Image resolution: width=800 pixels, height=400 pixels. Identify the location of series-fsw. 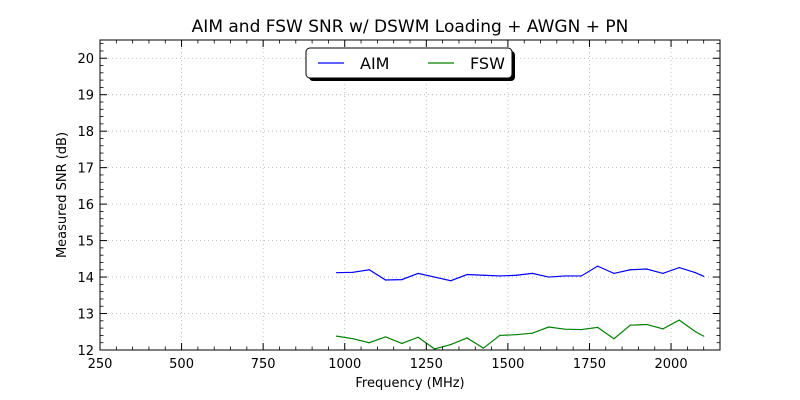
(520, 334).